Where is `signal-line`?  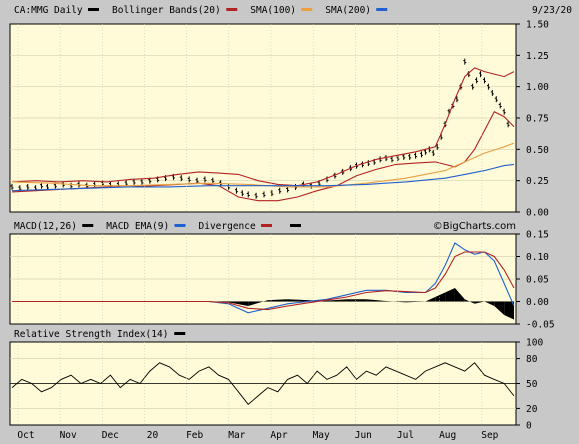
signal-line is located at coordinates (263, 281).